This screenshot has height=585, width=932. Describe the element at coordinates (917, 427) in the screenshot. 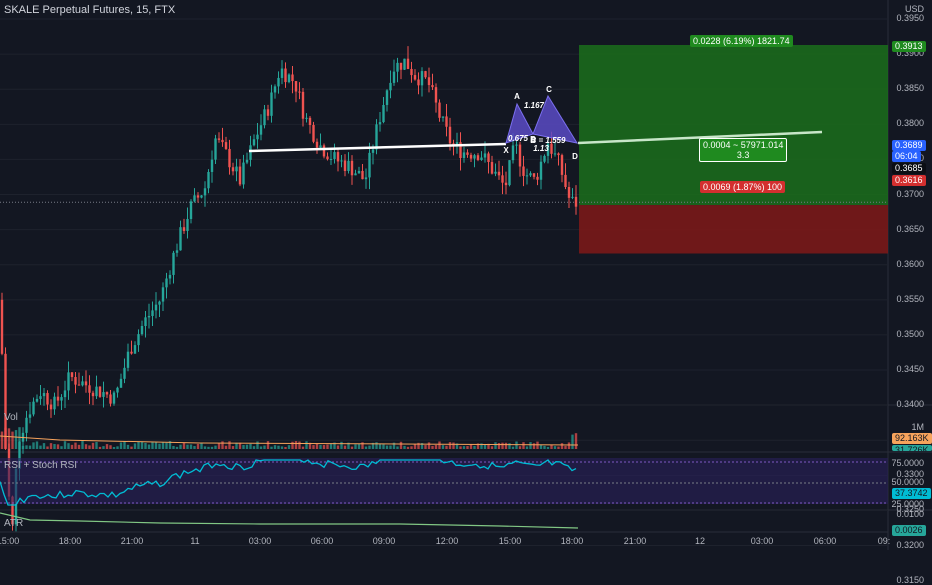

I see `volume-scale: 1M` at that location.